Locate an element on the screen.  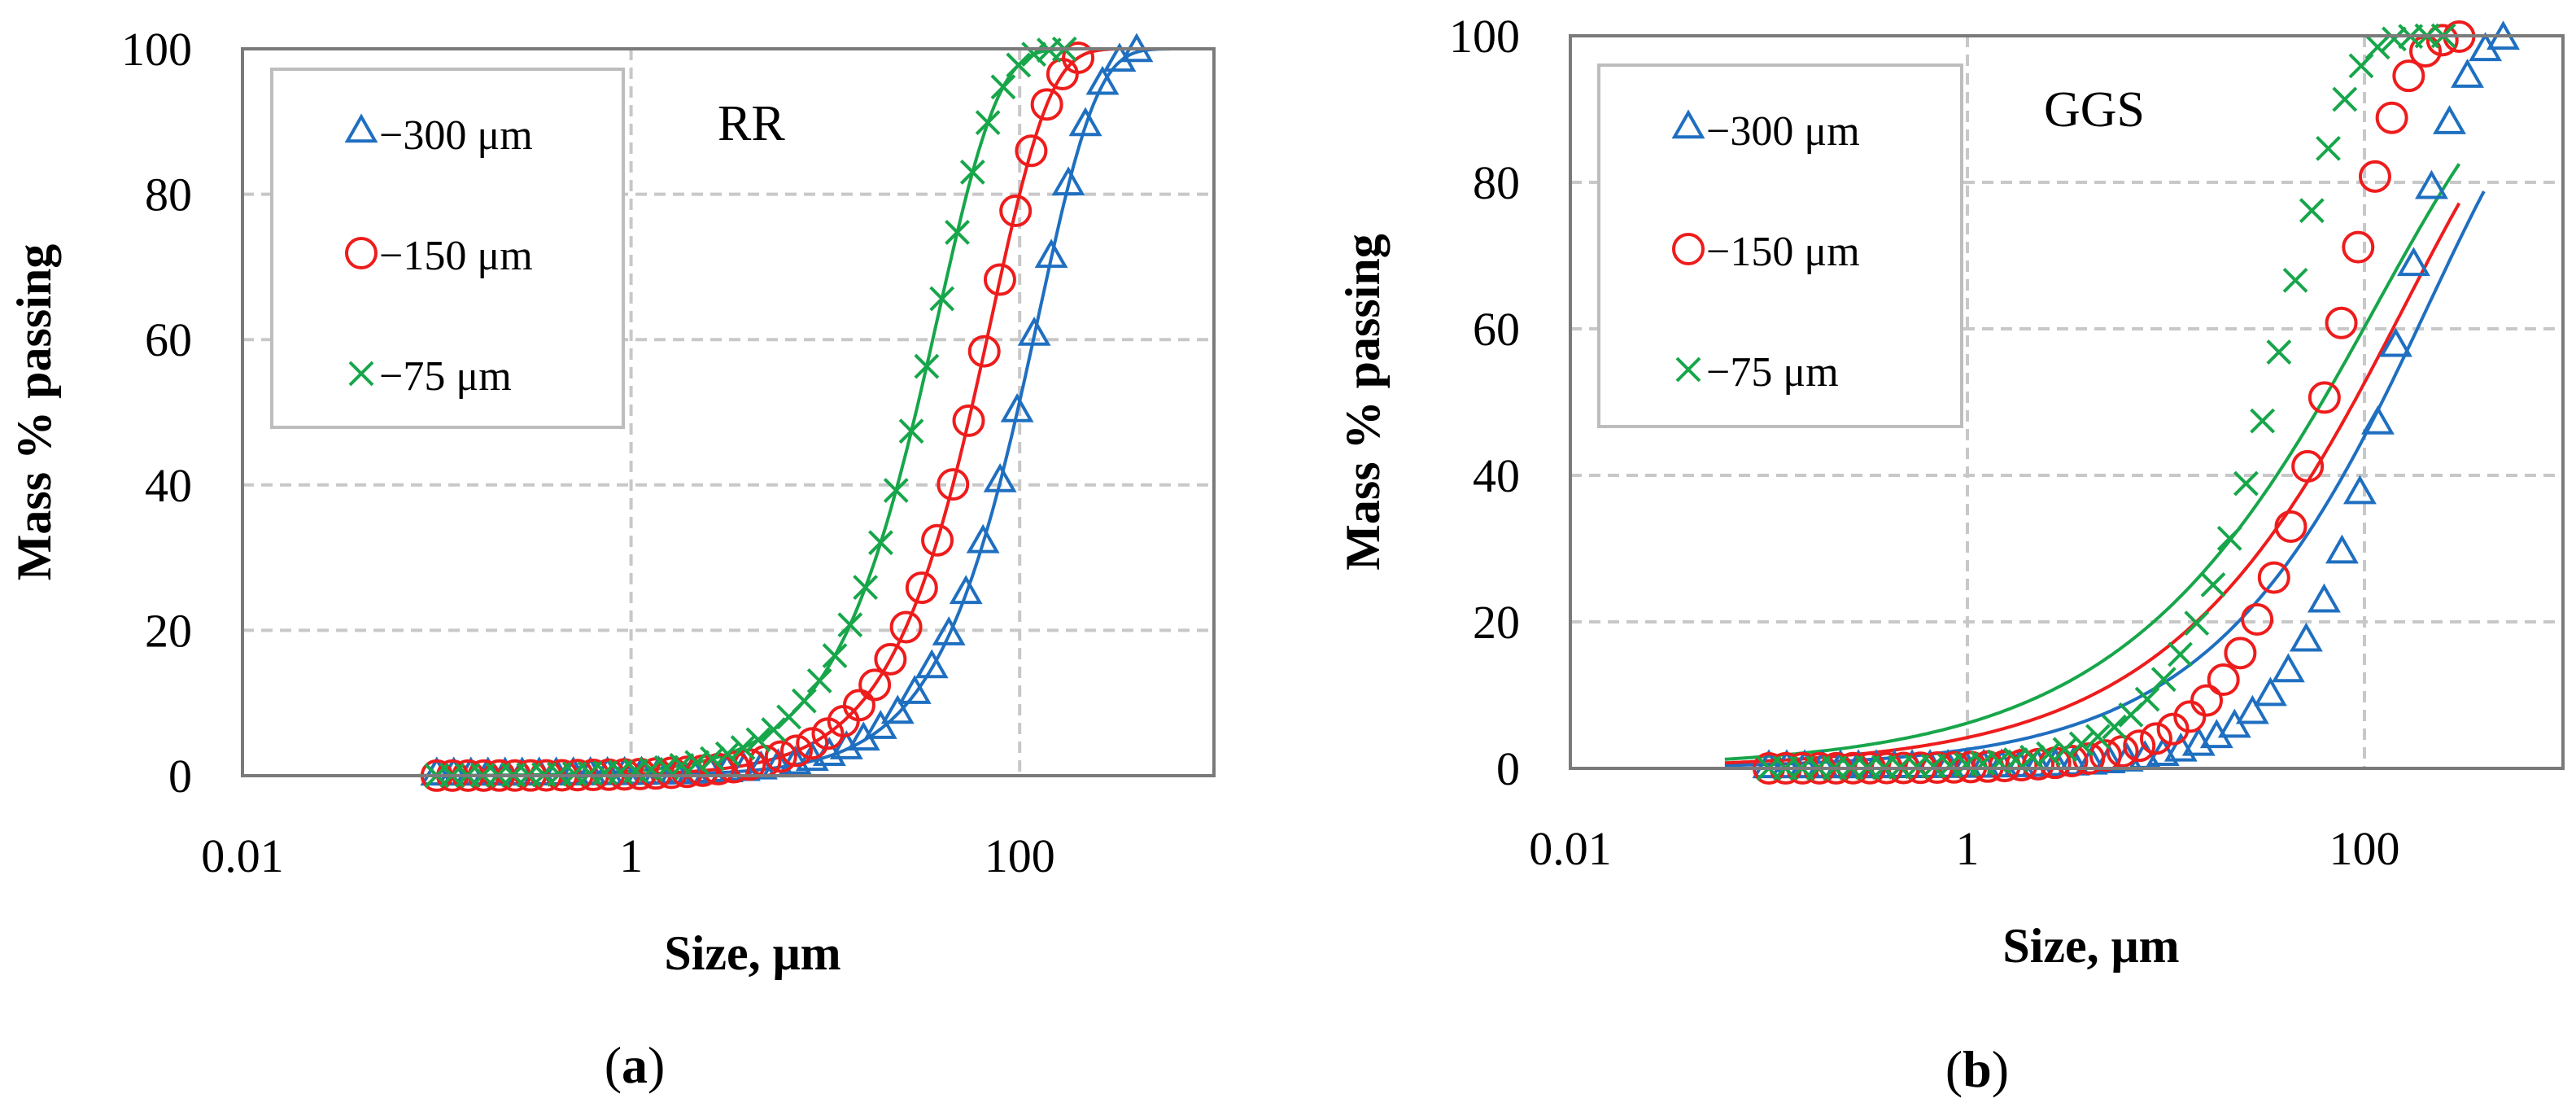
panel-b-title: GGS is located at coordinates (2094, 110).